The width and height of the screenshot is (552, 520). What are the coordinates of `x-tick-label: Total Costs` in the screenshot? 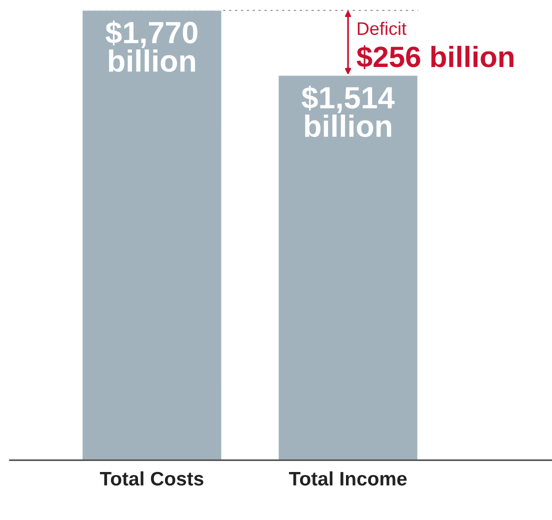 It's located at (152, 478).